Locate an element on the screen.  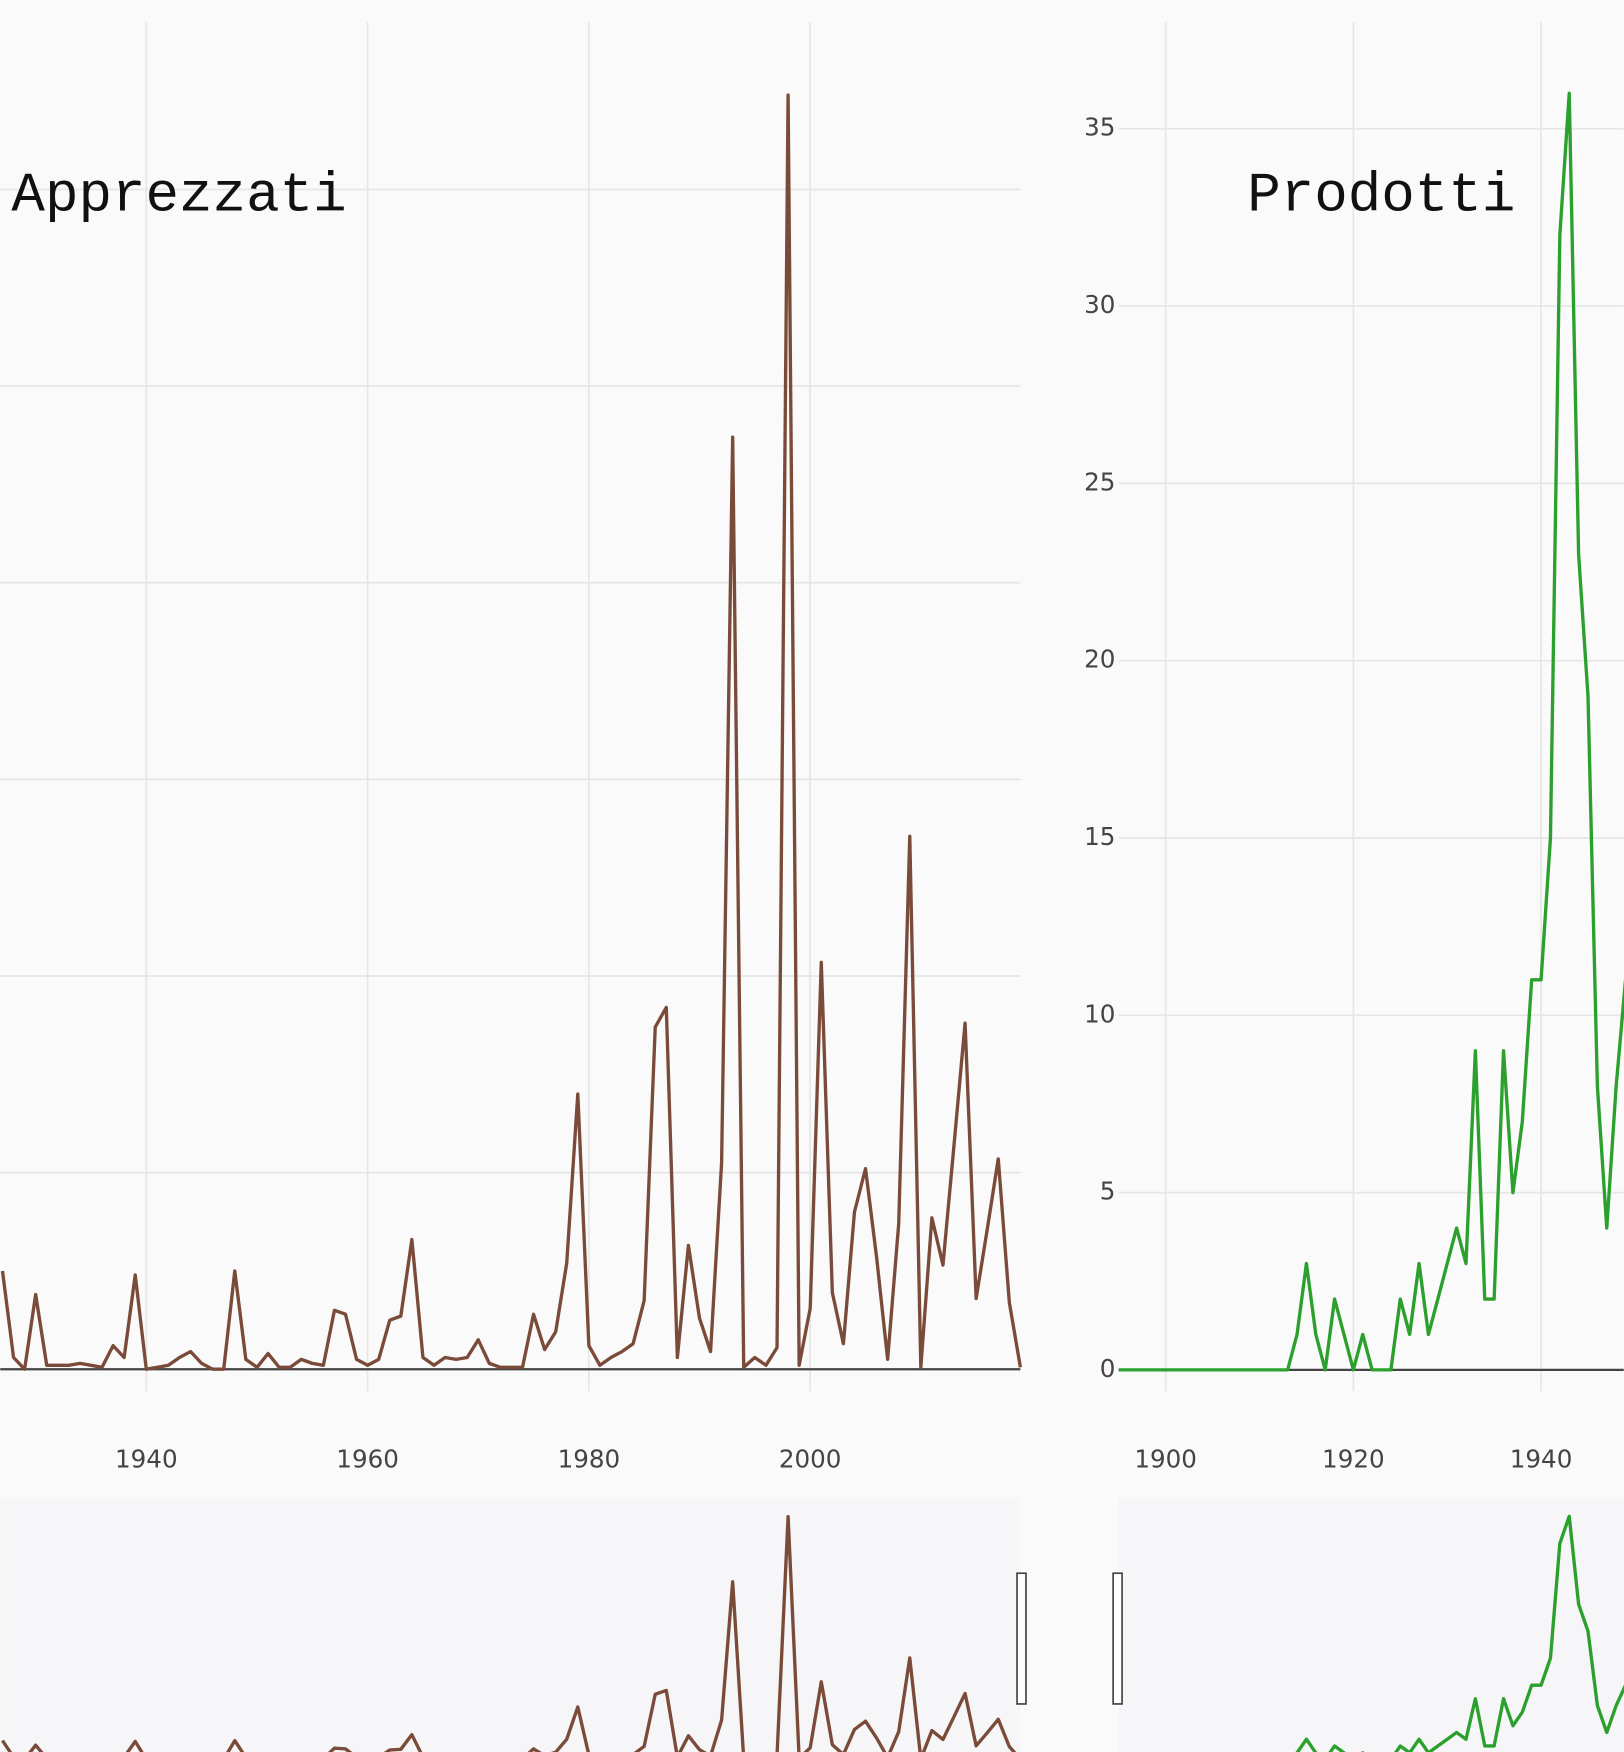
x-tick-label: 2000 is located at coordinates (810, 1458).